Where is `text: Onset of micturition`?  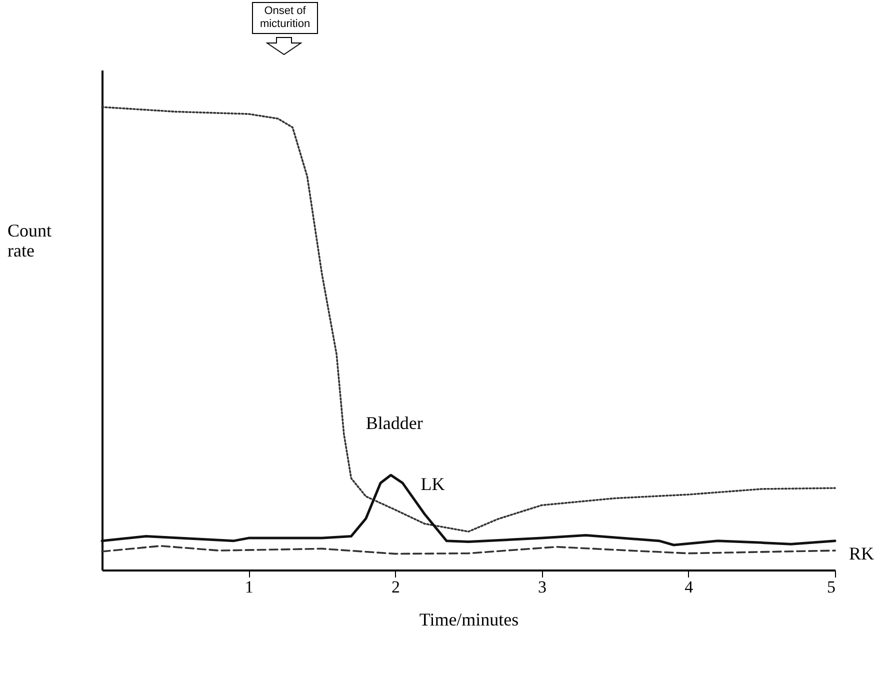
text: Onset of micturition is located at coordinates (285, 18).